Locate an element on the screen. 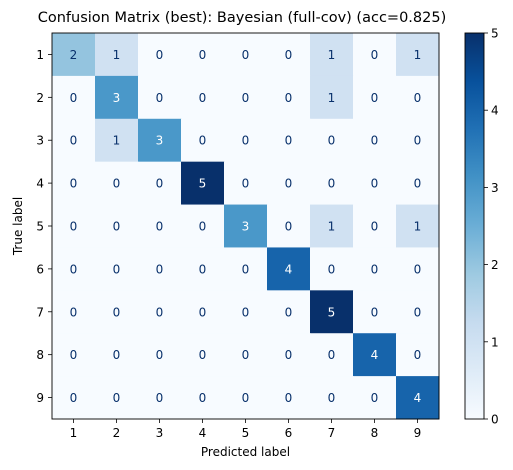 This screenshot has width=513, height=470. y-axis-ticks: 1 2 3 4 5 6 7 8 9 is located at coordinates (44, 226).